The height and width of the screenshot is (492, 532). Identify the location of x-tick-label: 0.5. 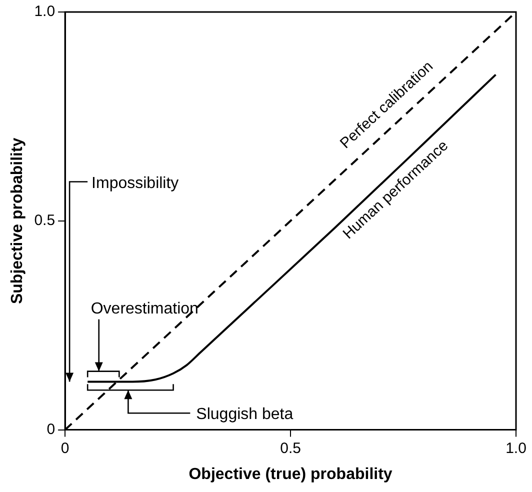
(290, 448).